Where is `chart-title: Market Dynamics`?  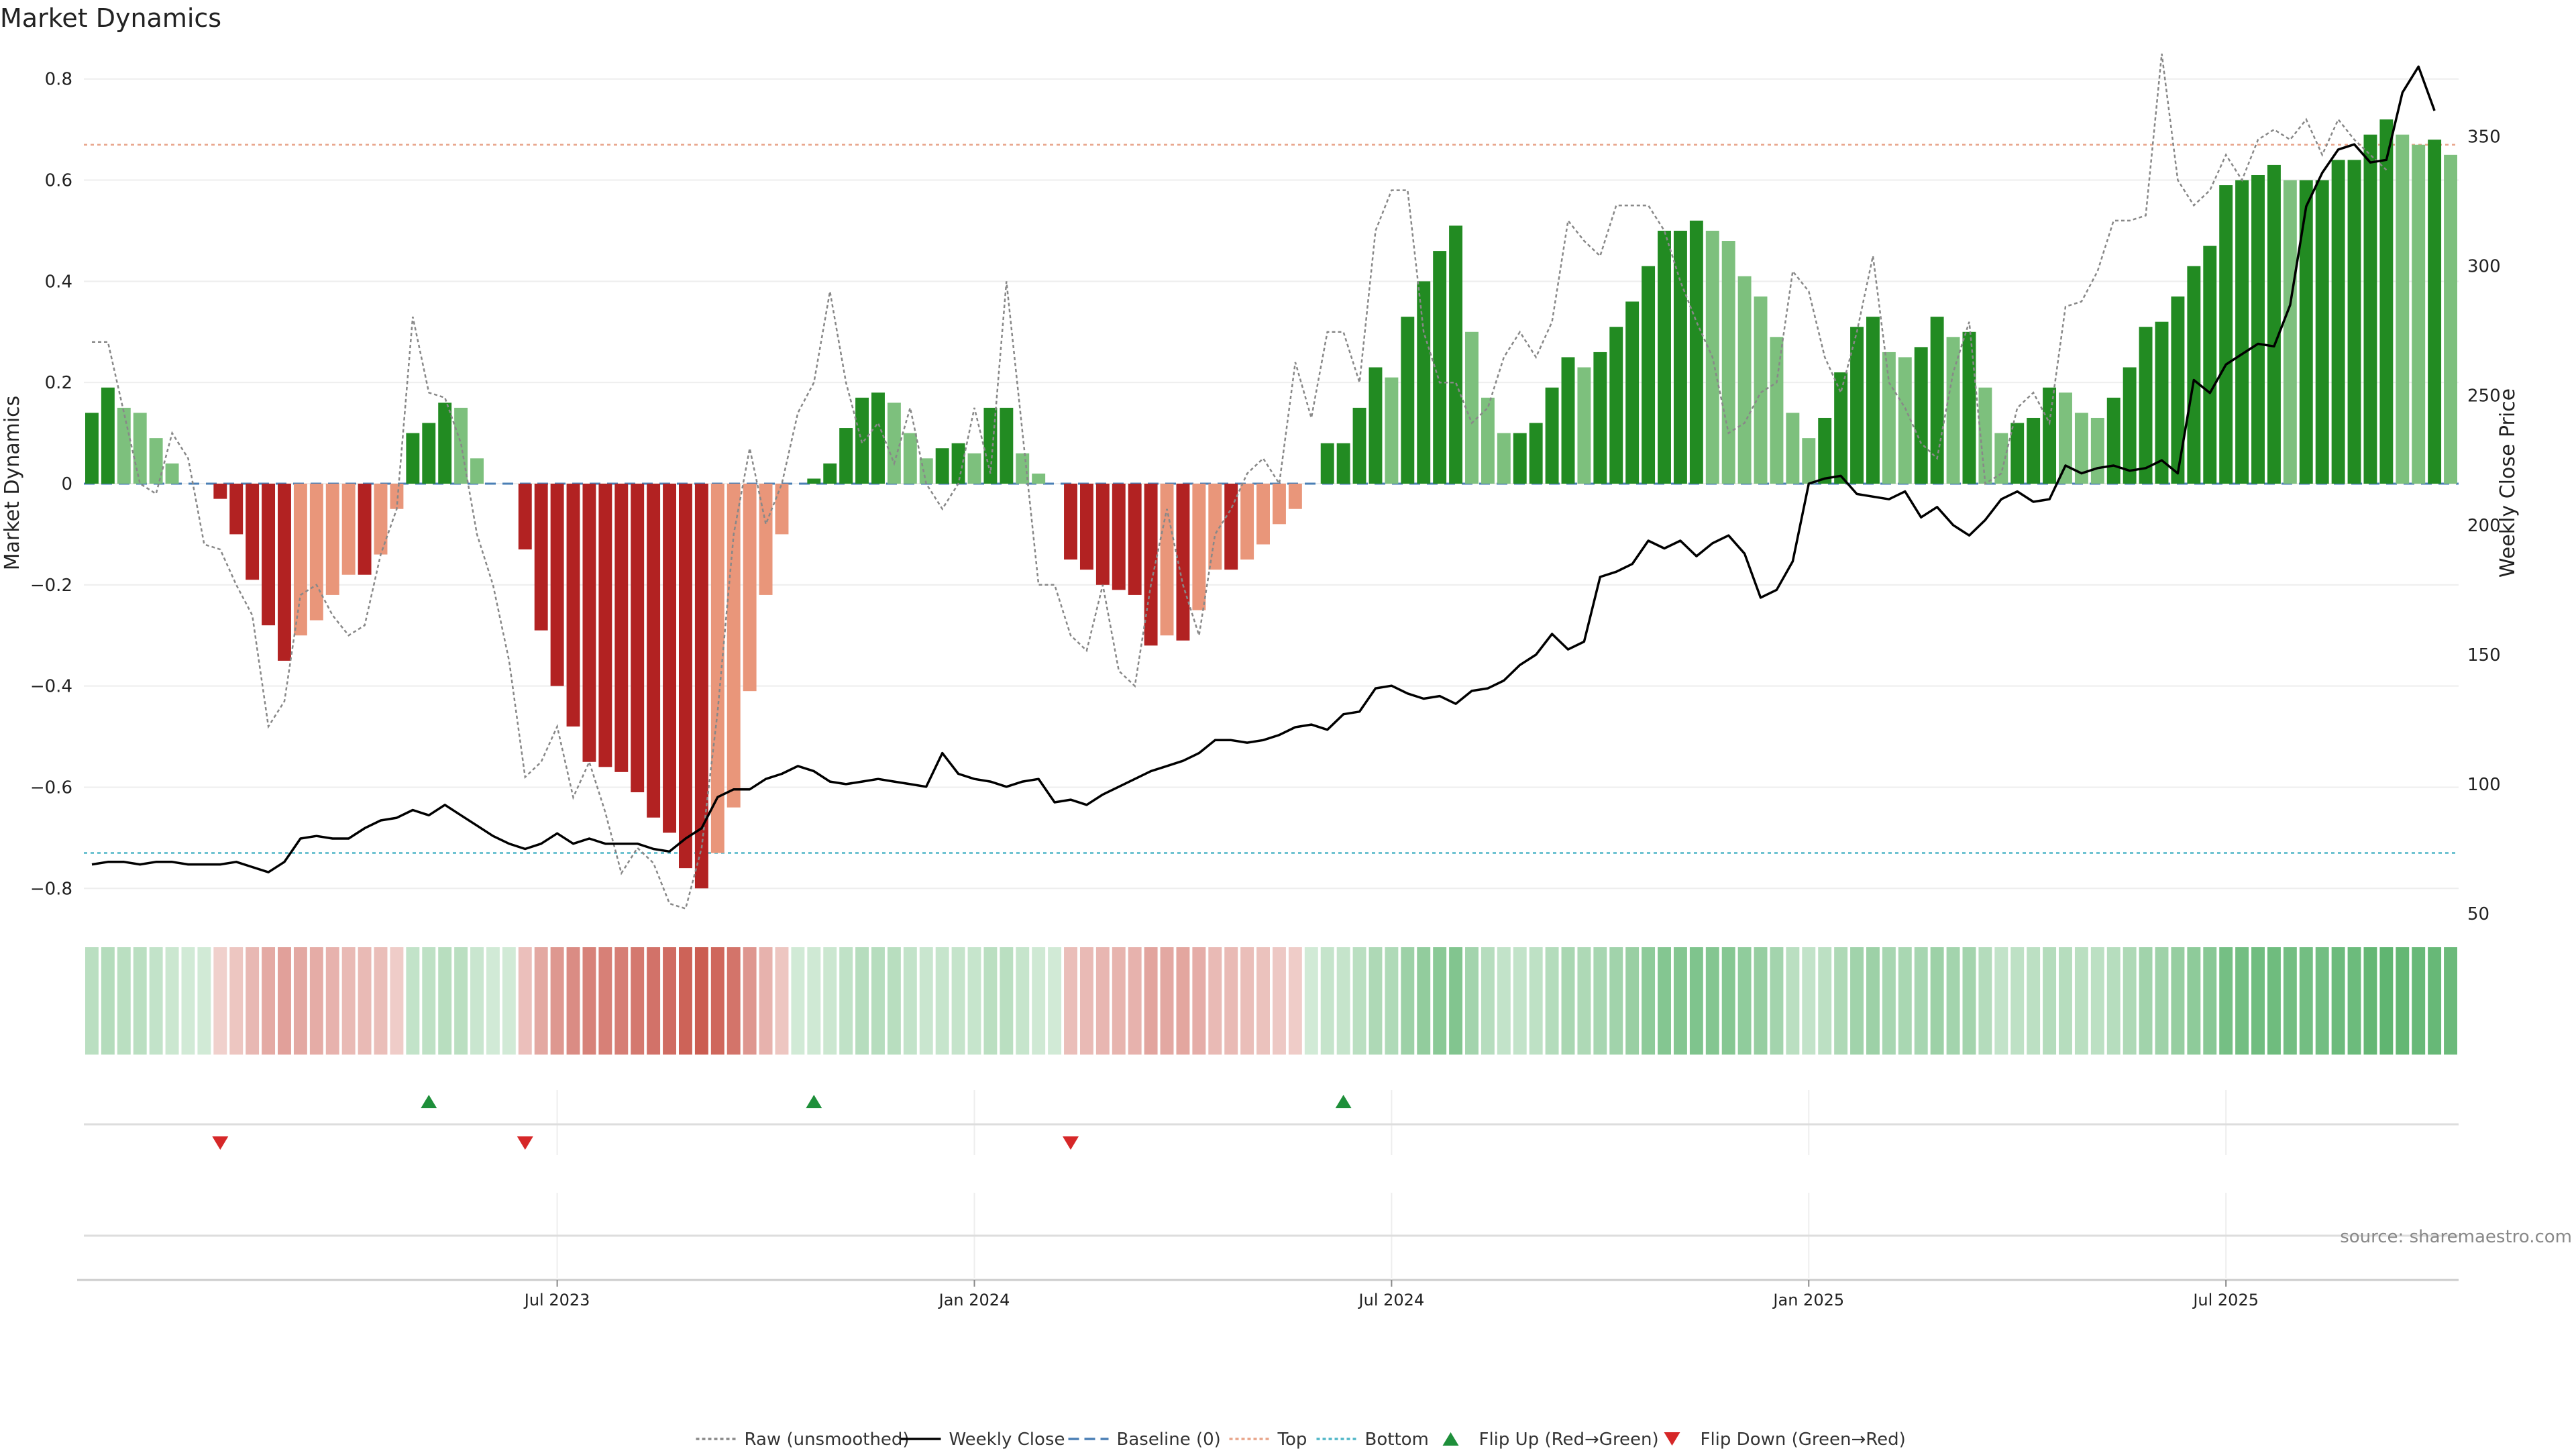
chart-title: Market Dynamics is located at coordinates (110, 18).